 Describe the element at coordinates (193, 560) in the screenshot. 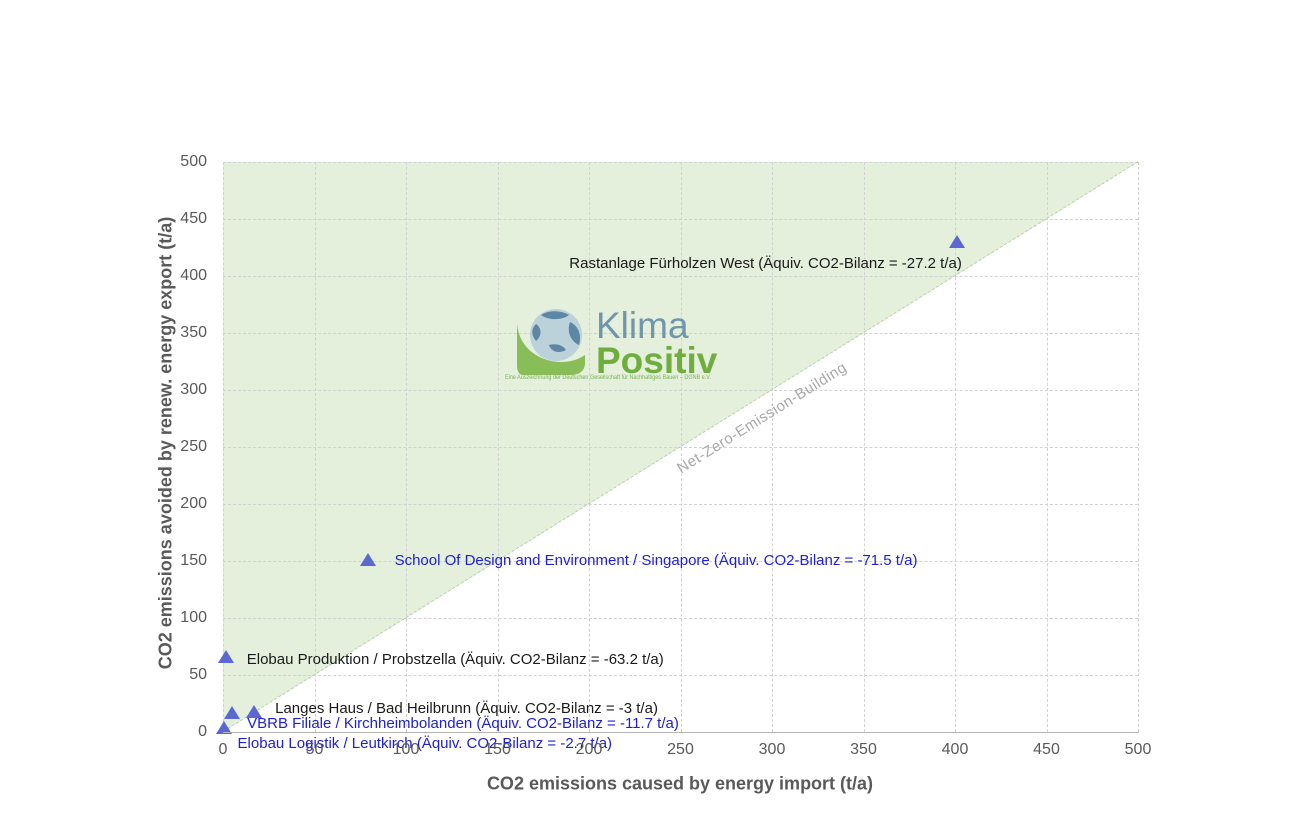

I see `y-tick-150: 150` at that location.